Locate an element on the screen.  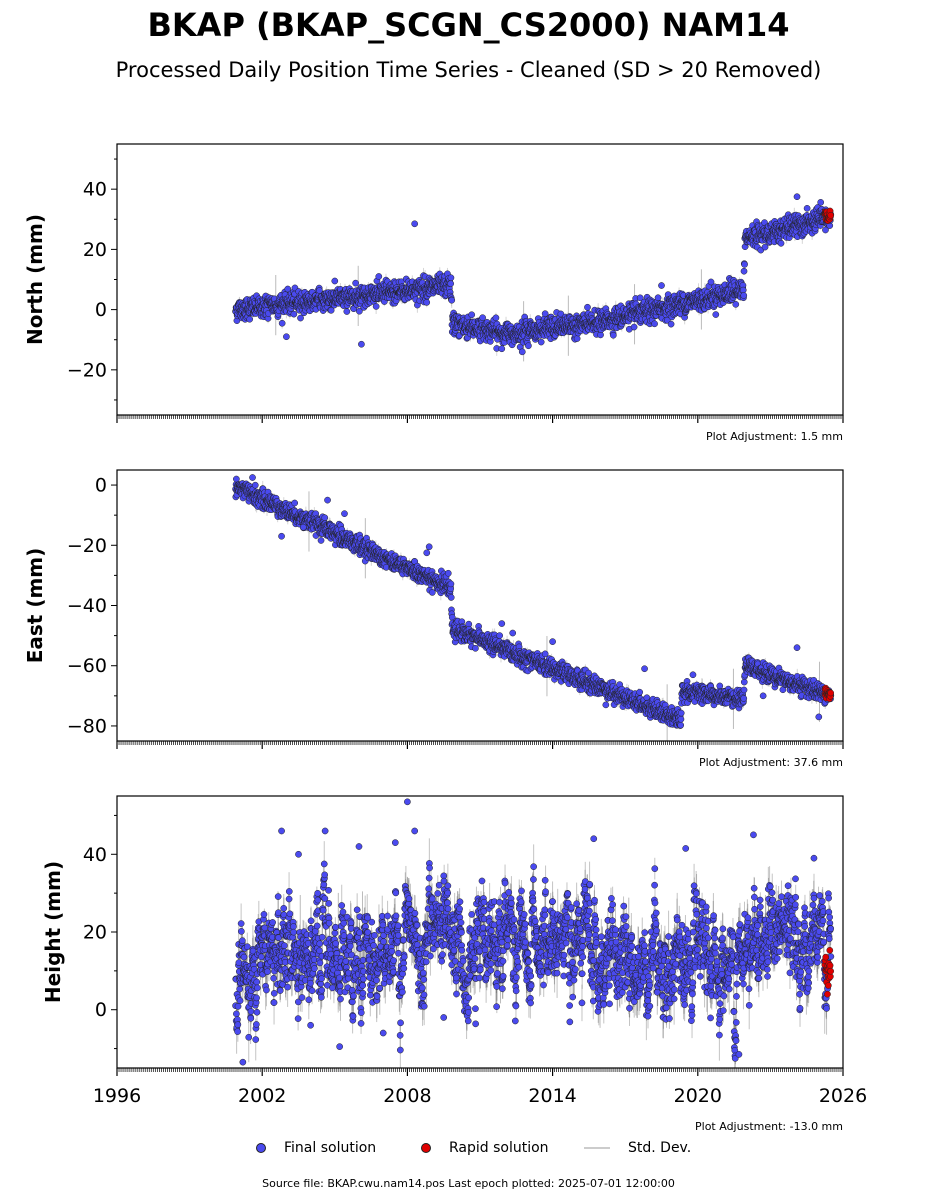
north-rapid-points is located at coordinates (828, 215).